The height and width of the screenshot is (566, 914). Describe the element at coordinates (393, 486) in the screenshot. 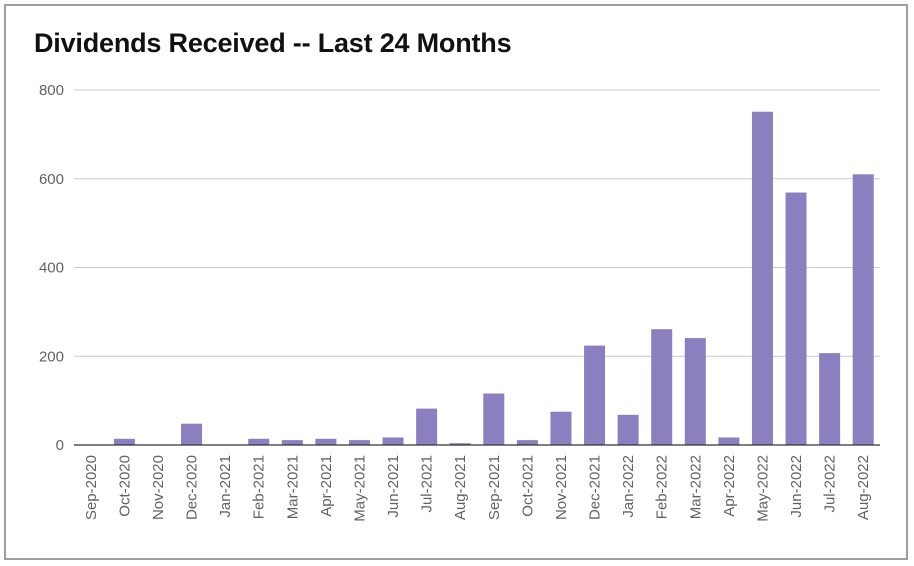

I see `x-tick-label: Jun-2021` at that location.